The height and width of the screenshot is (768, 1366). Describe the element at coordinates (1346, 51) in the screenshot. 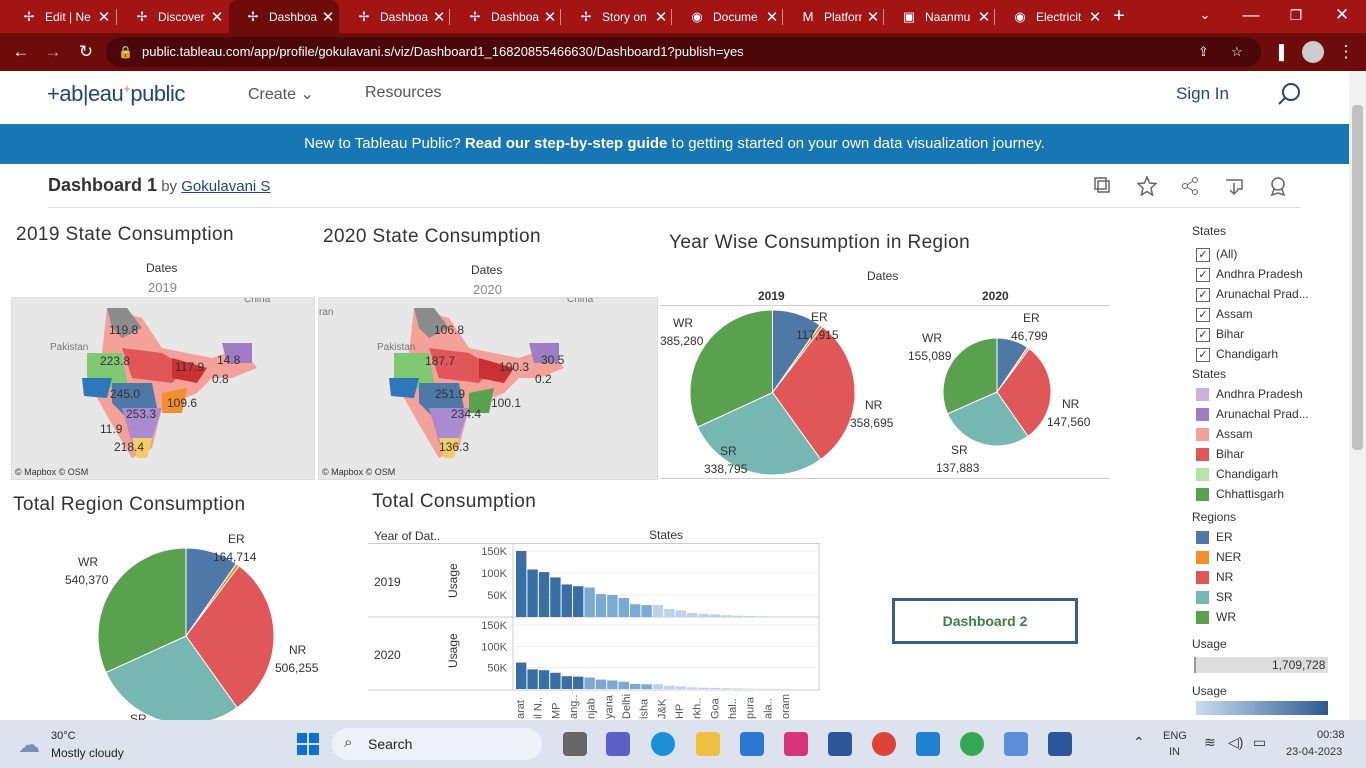

I see `browser-menu-icon: ⋮` at that location.